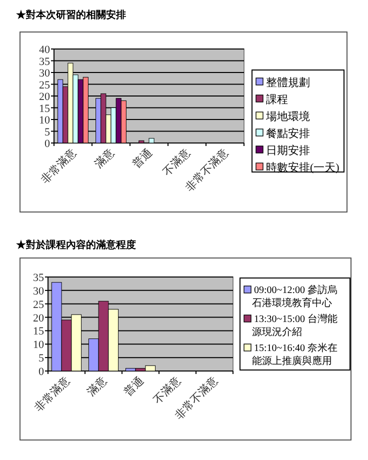 The height and width of the screenshot is (460, 368). What do you see at coordinates (295, 325) in the screenshot?
I see `legend-label: 13:30~15:00 台灣能源現況介紹` at bounding box center [295, 325].